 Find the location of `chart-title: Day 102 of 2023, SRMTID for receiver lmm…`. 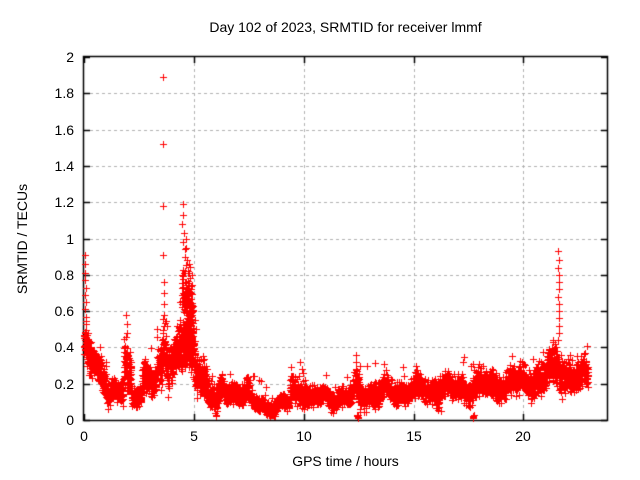

chart-title: Day 102 of 2023, SRMTID for receiver lmm… is located at coordinates (345, 27).